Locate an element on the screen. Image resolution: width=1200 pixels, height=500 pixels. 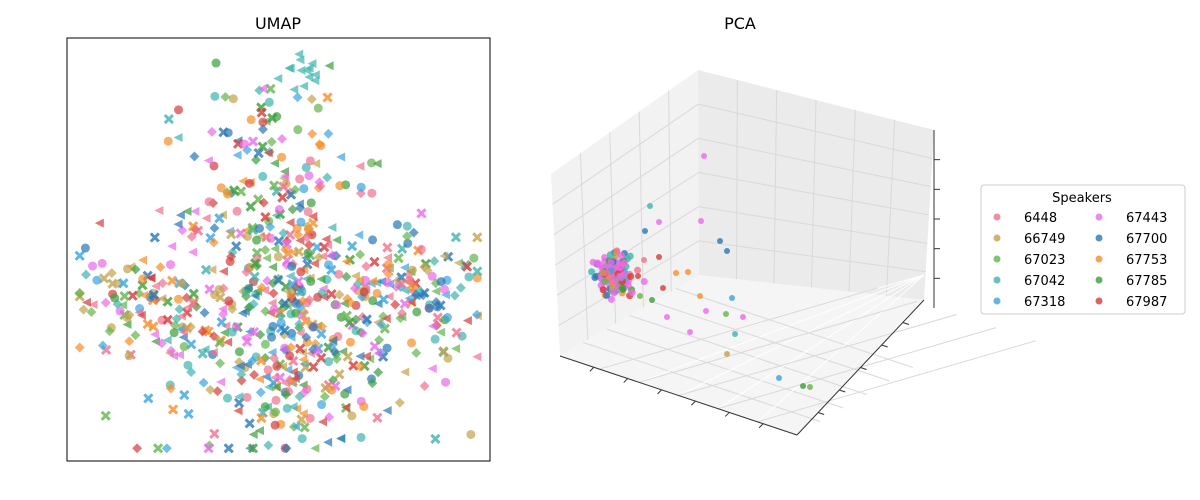
legend-marker is located at coordinates (997, 217).